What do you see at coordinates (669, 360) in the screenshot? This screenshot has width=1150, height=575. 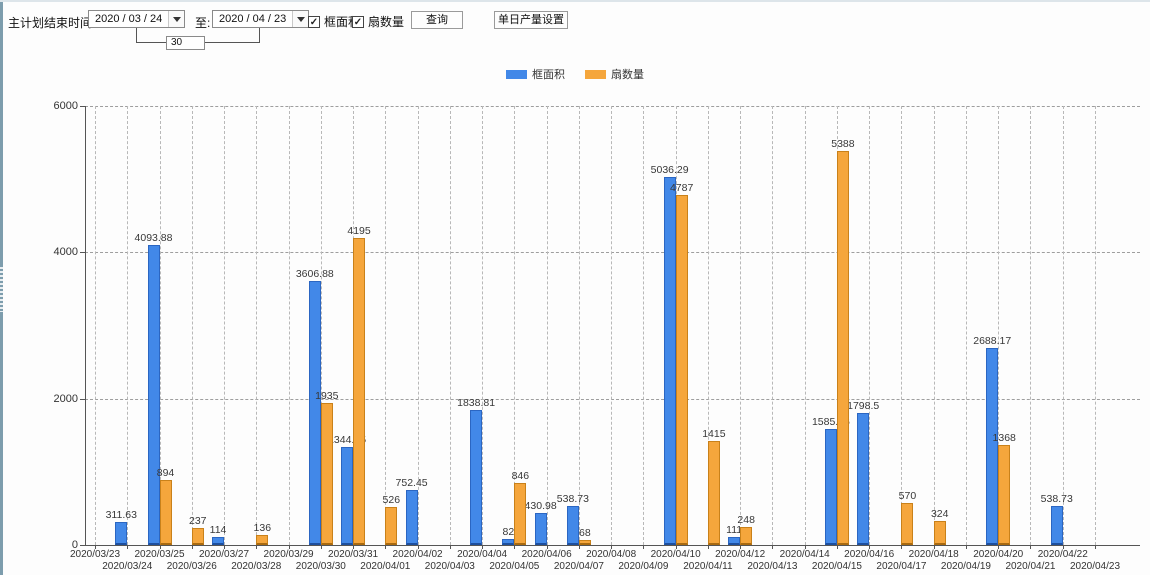 I see `bar-框面积-2020/04/10` at bounding box center [669, 360].